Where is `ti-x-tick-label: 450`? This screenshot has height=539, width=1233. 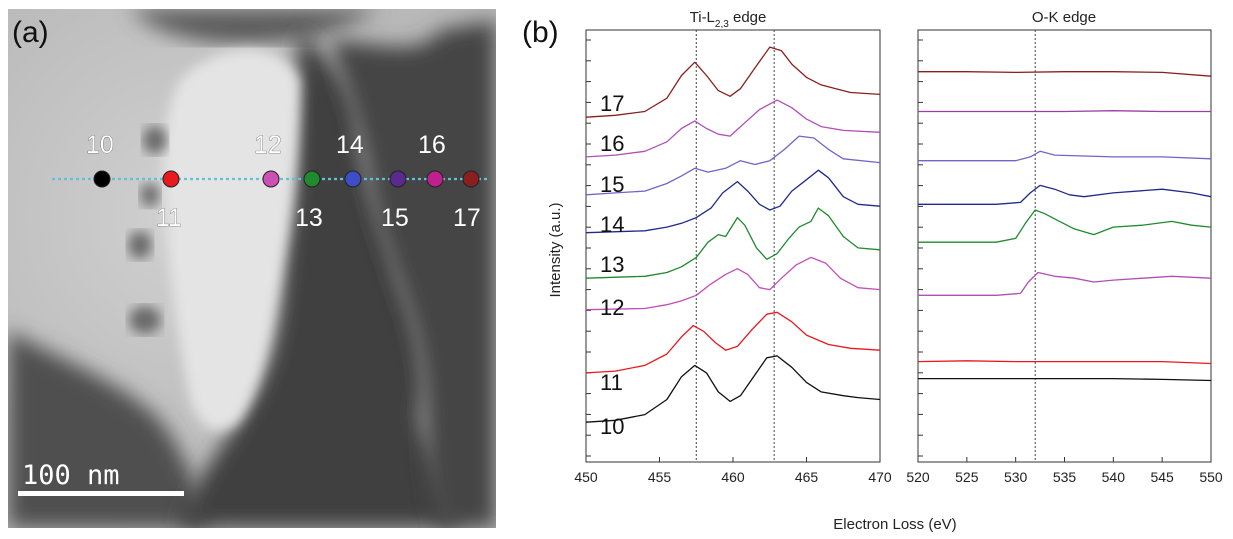 ti-x-tick-label: 450 is located at coordinates (586, 477).